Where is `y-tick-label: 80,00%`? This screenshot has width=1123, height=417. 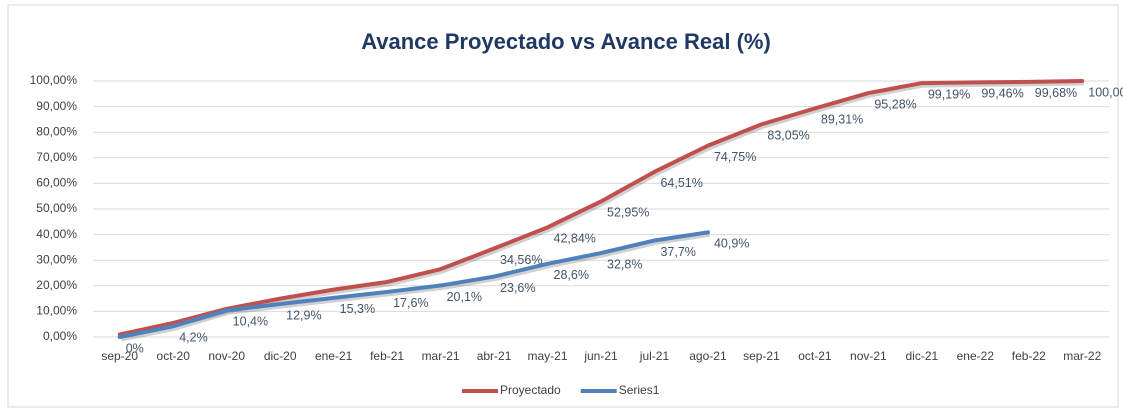 y-tick-label: 80,00% is located at coordinates (56, 131).